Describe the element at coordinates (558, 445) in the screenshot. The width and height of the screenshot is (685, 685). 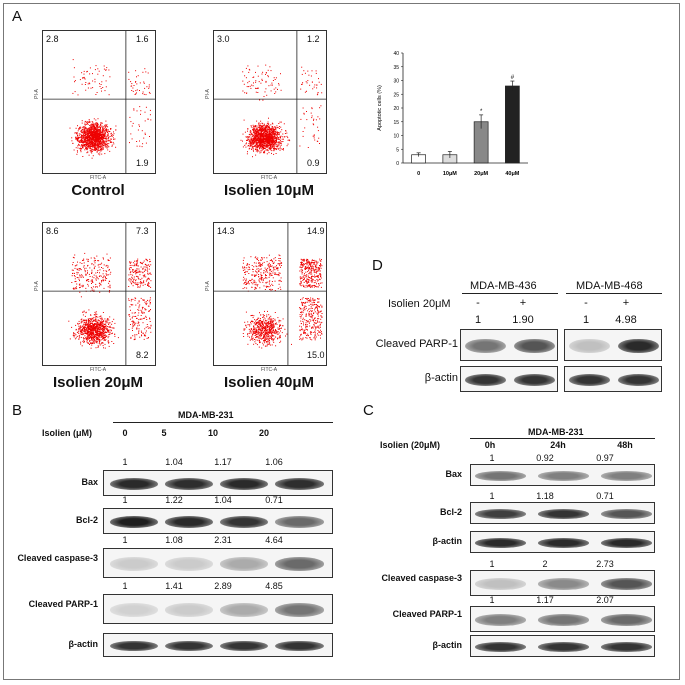
I see `time-label: 24h` at that location.